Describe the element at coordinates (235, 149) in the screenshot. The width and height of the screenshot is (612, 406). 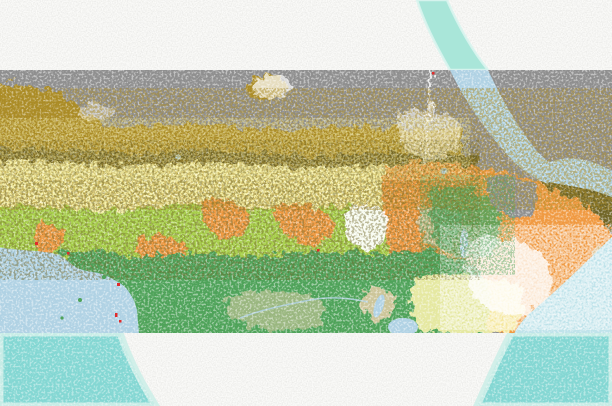
I see `pale-yellow-speckle` at that location.